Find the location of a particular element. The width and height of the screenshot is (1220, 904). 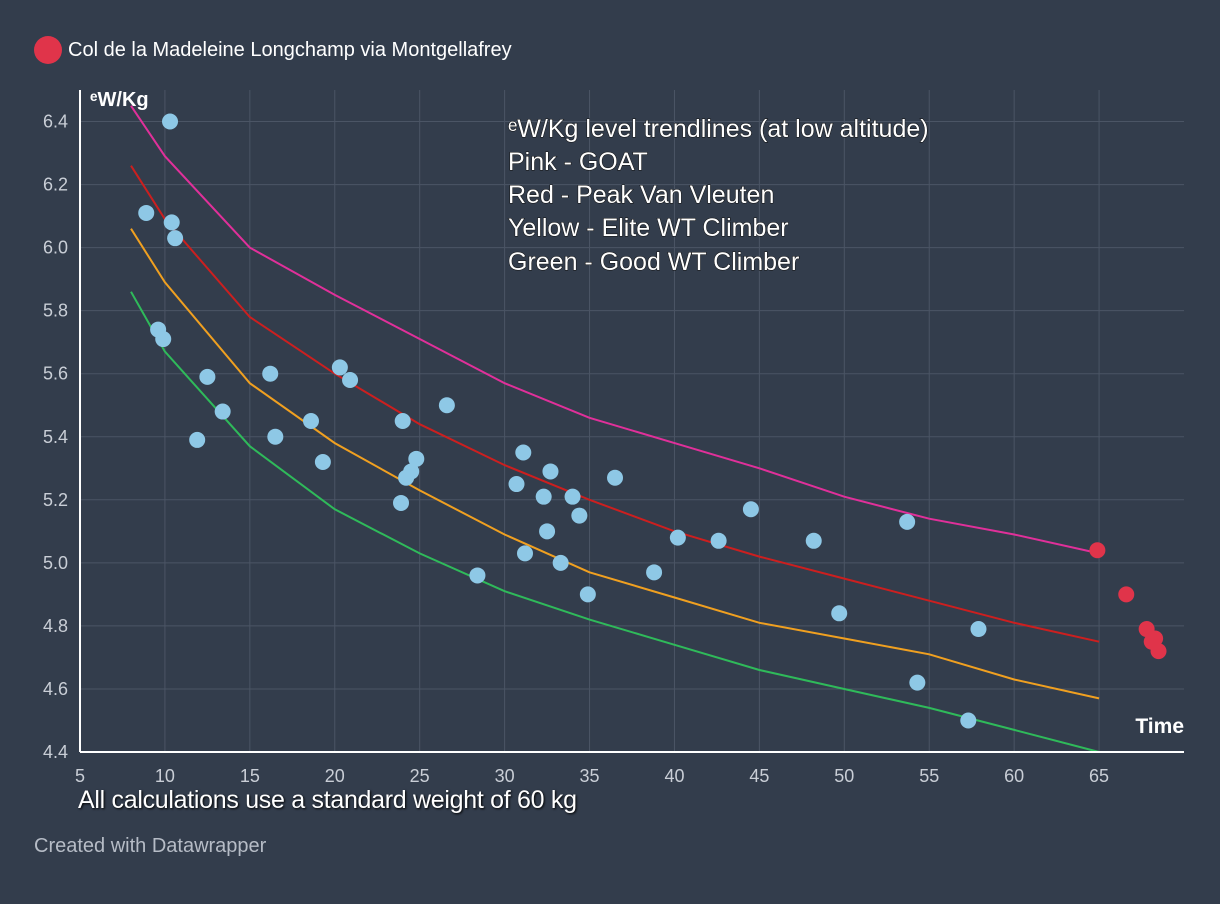

annotation-yellow: Yellow - Elite WT Climber is located at coordinates (648, 228).